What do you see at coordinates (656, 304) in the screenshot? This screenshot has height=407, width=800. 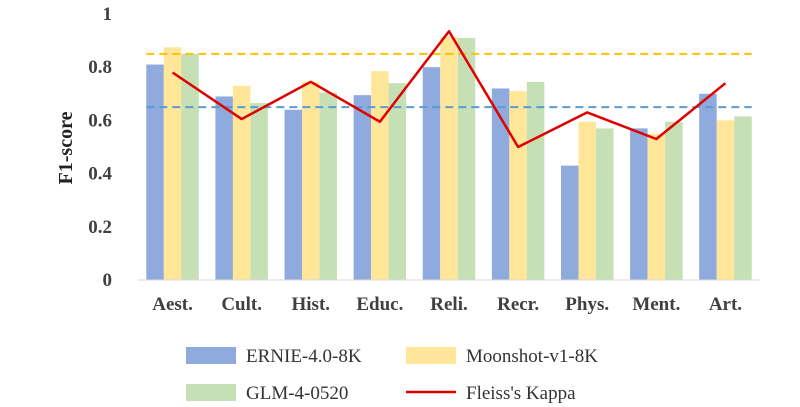 I see `category-label: Ment.` at bounding box center [656, 304].